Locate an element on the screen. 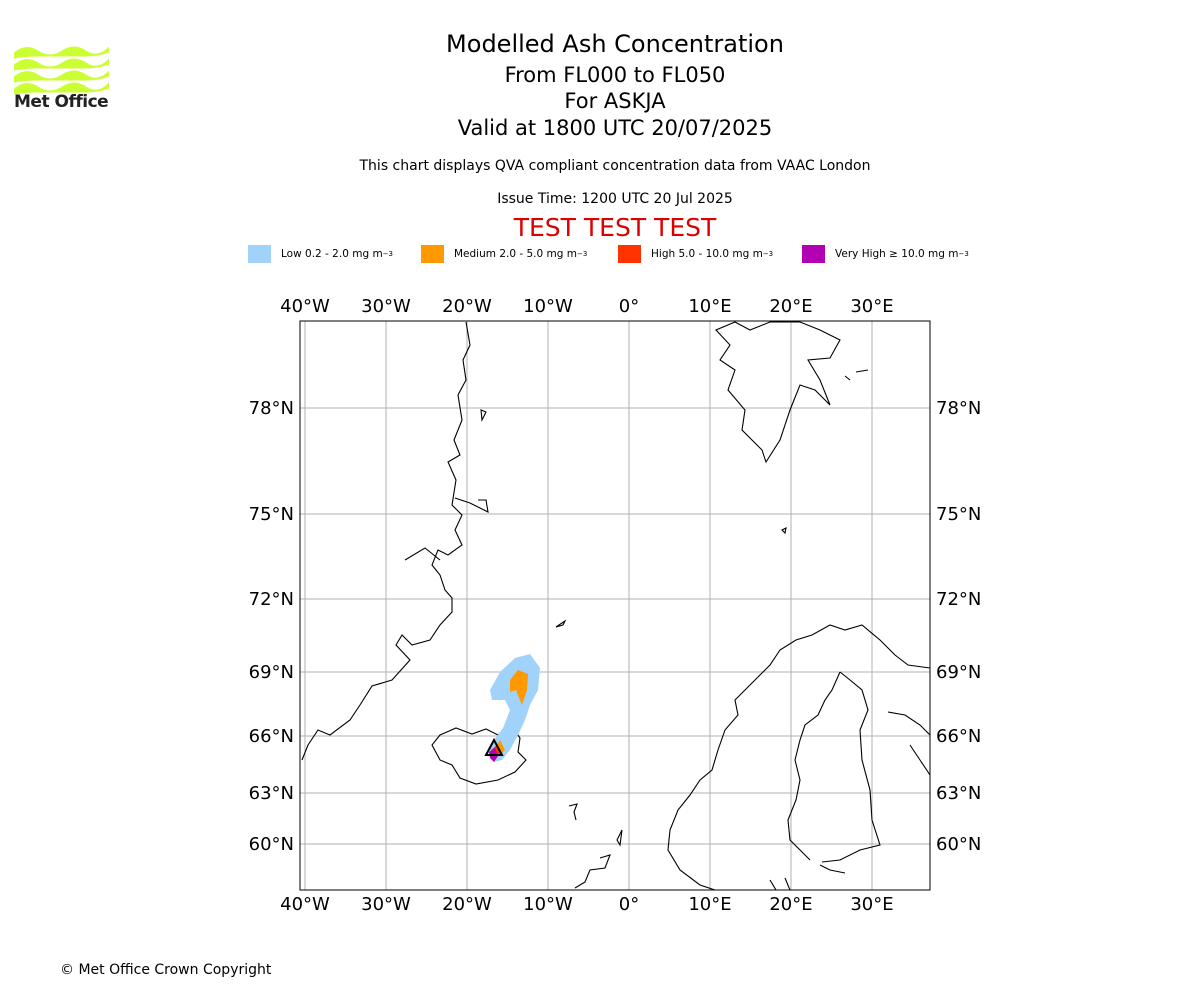 The image size is (1200, 1000). flight-level-range: From FL000 to FL050 is located at coordinates (615, 75).